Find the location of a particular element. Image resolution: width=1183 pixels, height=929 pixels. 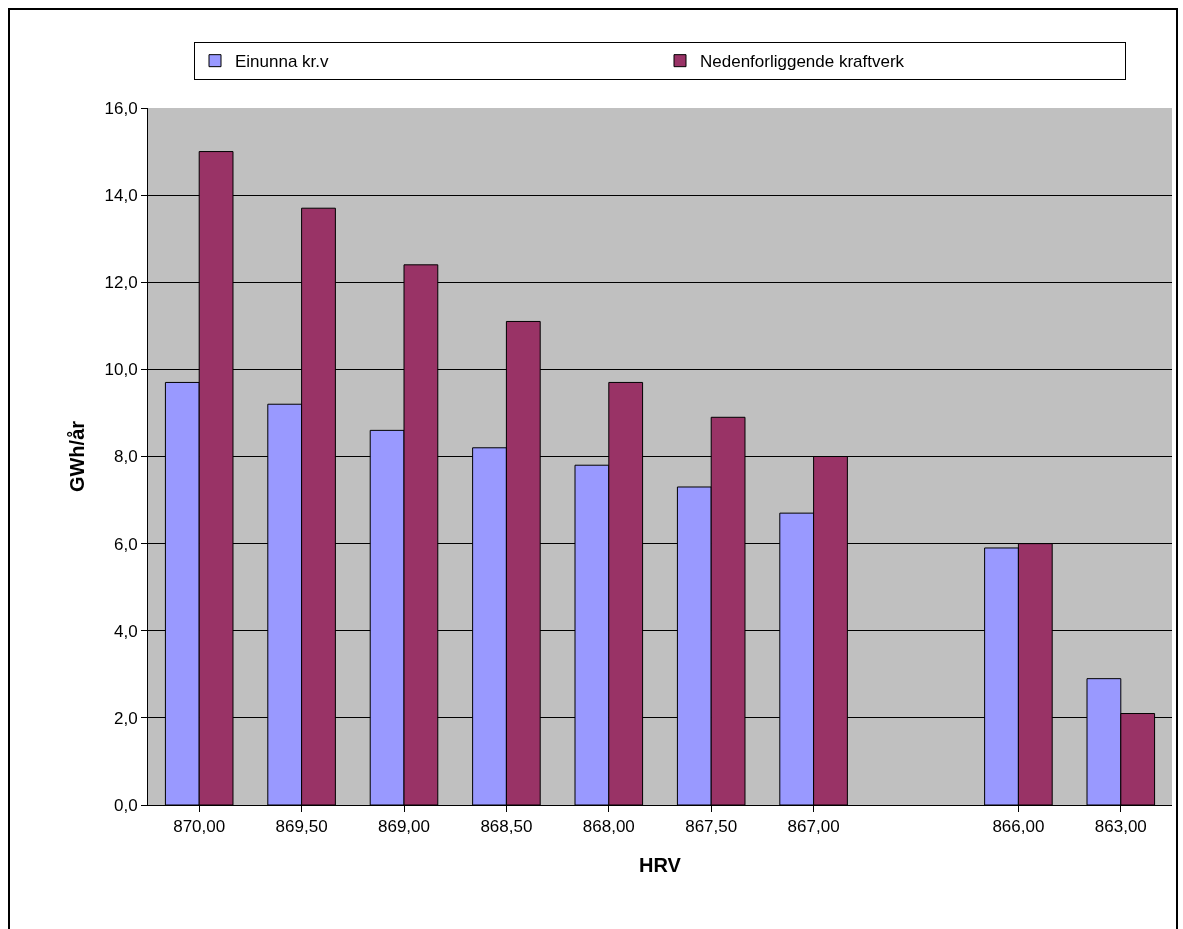

x-axis-title: HRV is located at coordinates (660, 864).